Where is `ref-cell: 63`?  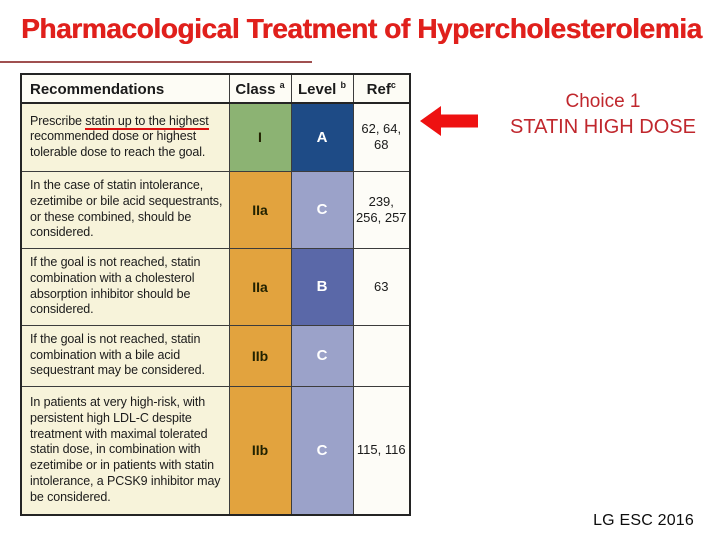
ref-cell: 63 is located at coordinates (381, 286).